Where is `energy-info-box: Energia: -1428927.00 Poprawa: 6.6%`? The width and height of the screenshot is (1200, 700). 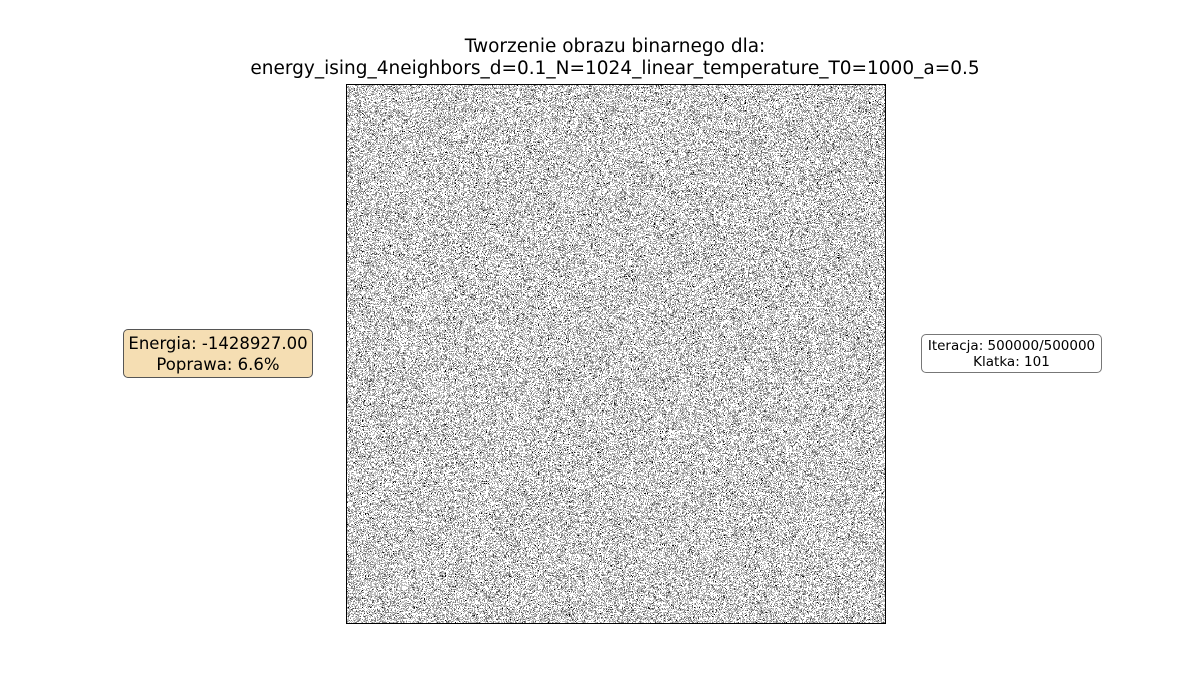 energy-info-box: Energia: -1428927.00 Poprawa: 6.6% is located at coordinates (218, 353).